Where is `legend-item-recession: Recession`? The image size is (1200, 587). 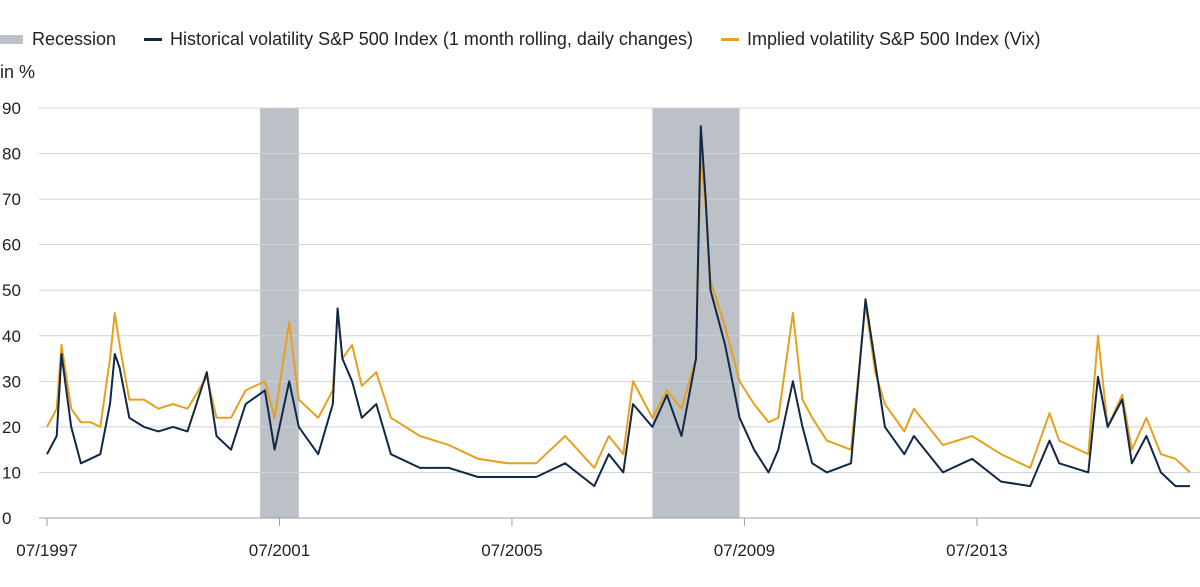
legend-item-recession: Recession is located at coordinates (58, 39).